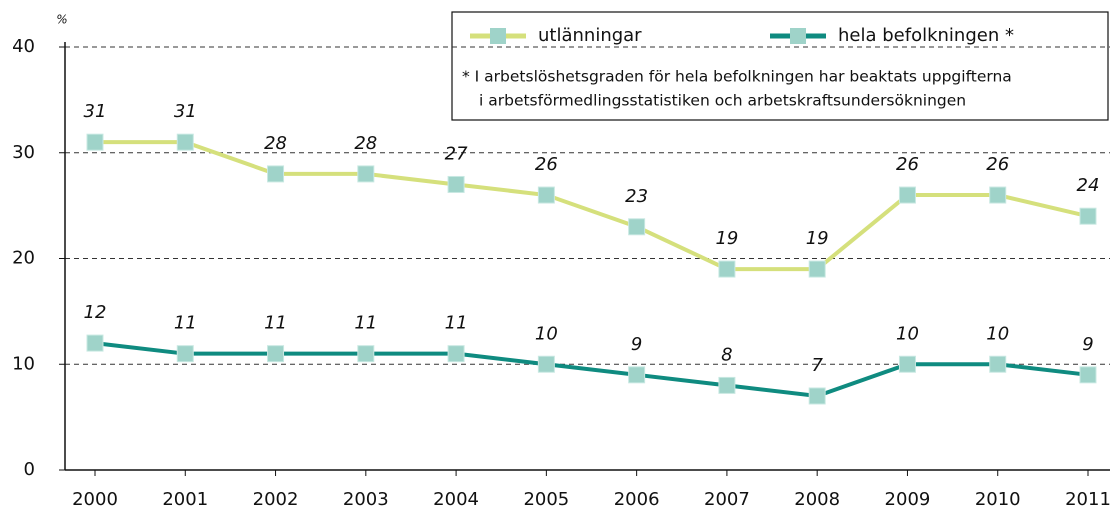  I want to click on x-tick-label: 2008, so click(817, 499).